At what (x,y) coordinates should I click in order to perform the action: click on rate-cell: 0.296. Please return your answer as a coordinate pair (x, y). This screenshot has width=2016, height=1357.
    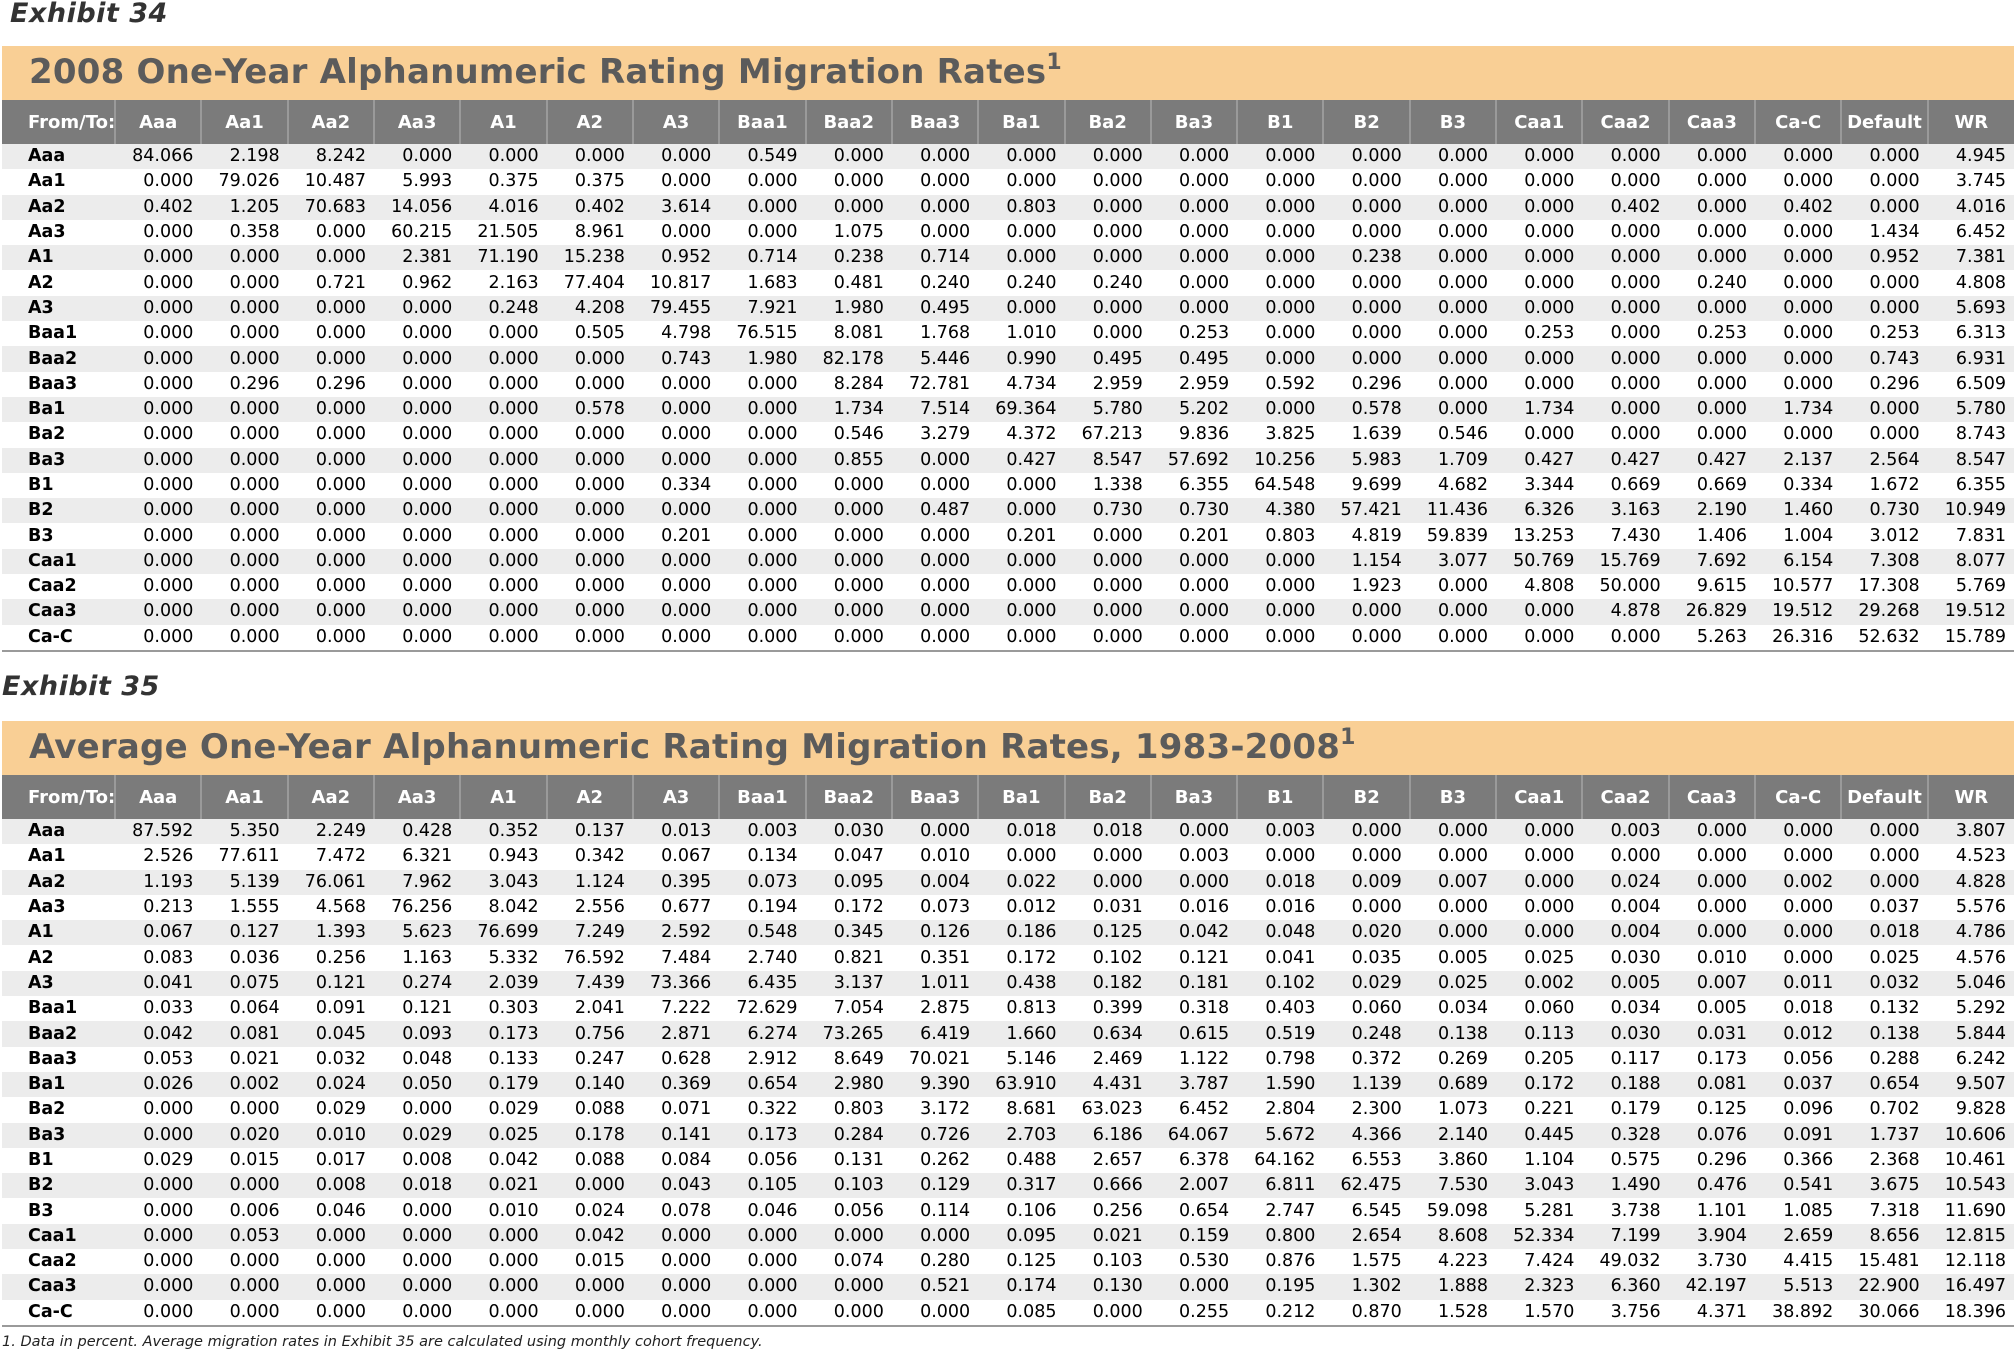
    Looking at the image, I should click on (1884, 384).